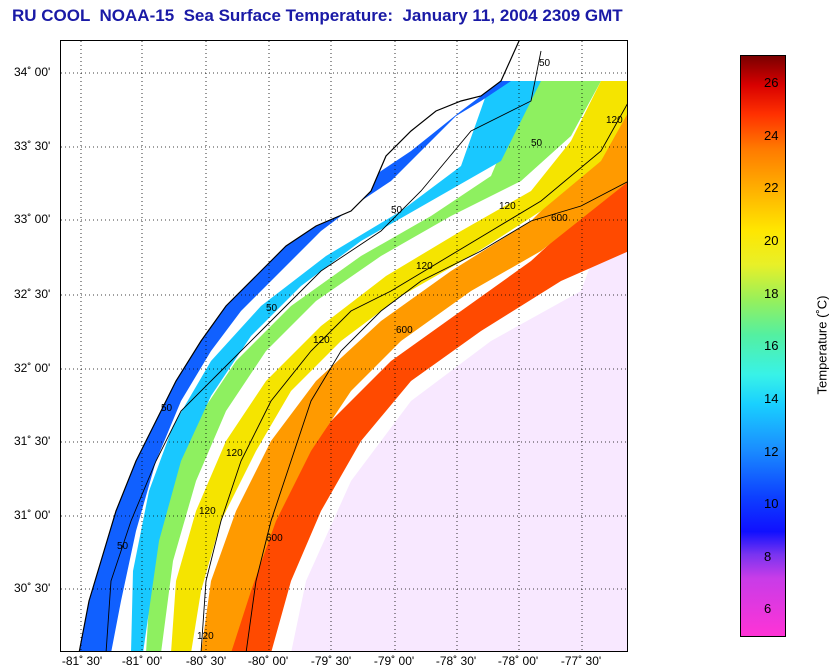 This screenshot has width=832, height=672. Describe the element at coordinates (394, 661) in the screenshot. I see `lon-label: -79˚ 00'` at that location.